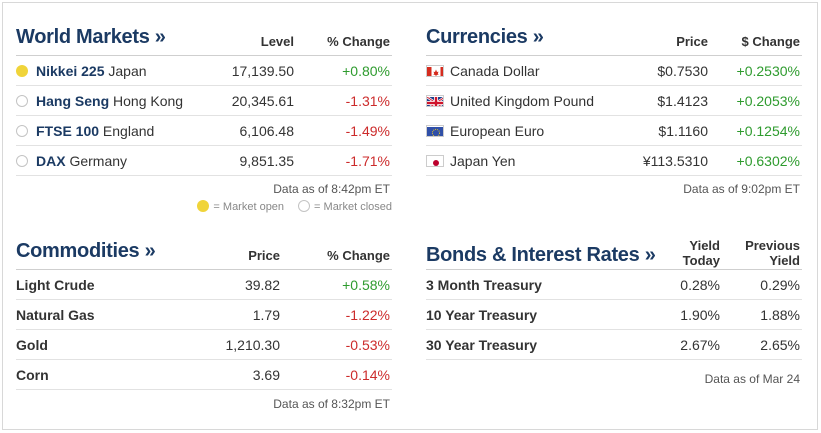 Image resolution: width=821 pixels, height=433 pixels. Describe the element at coordinates (768, 71) in the screenshot. I see `currency-change: +0.2530%` at that location.